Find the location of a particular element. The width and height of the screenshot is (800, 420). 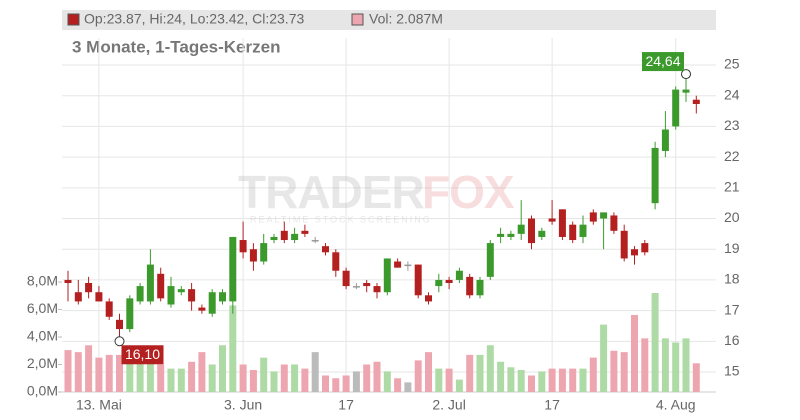

y-tick-label: 15 is located at coordinates (732, 371).